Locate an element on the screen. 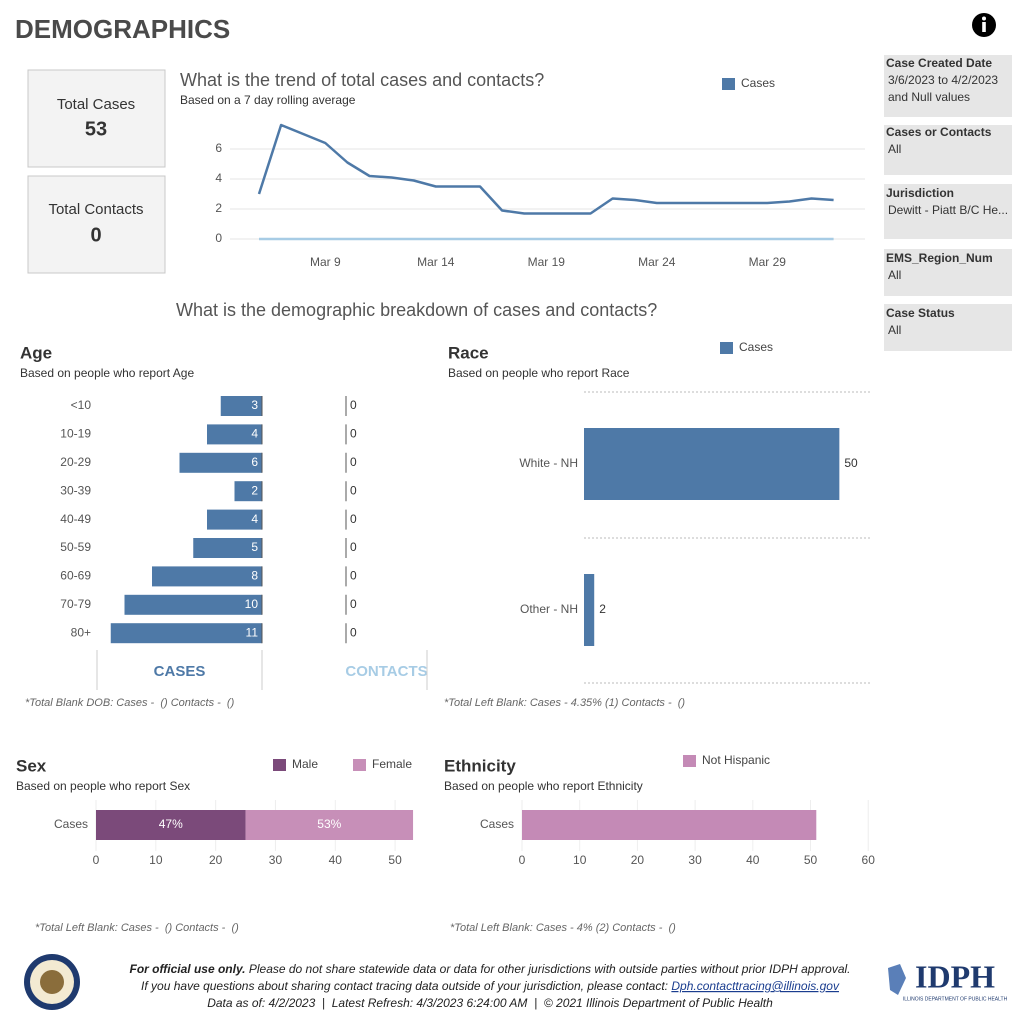  filter-value: 3/6/2023 to 4/2/2023 is located at coordinates (943, 80).